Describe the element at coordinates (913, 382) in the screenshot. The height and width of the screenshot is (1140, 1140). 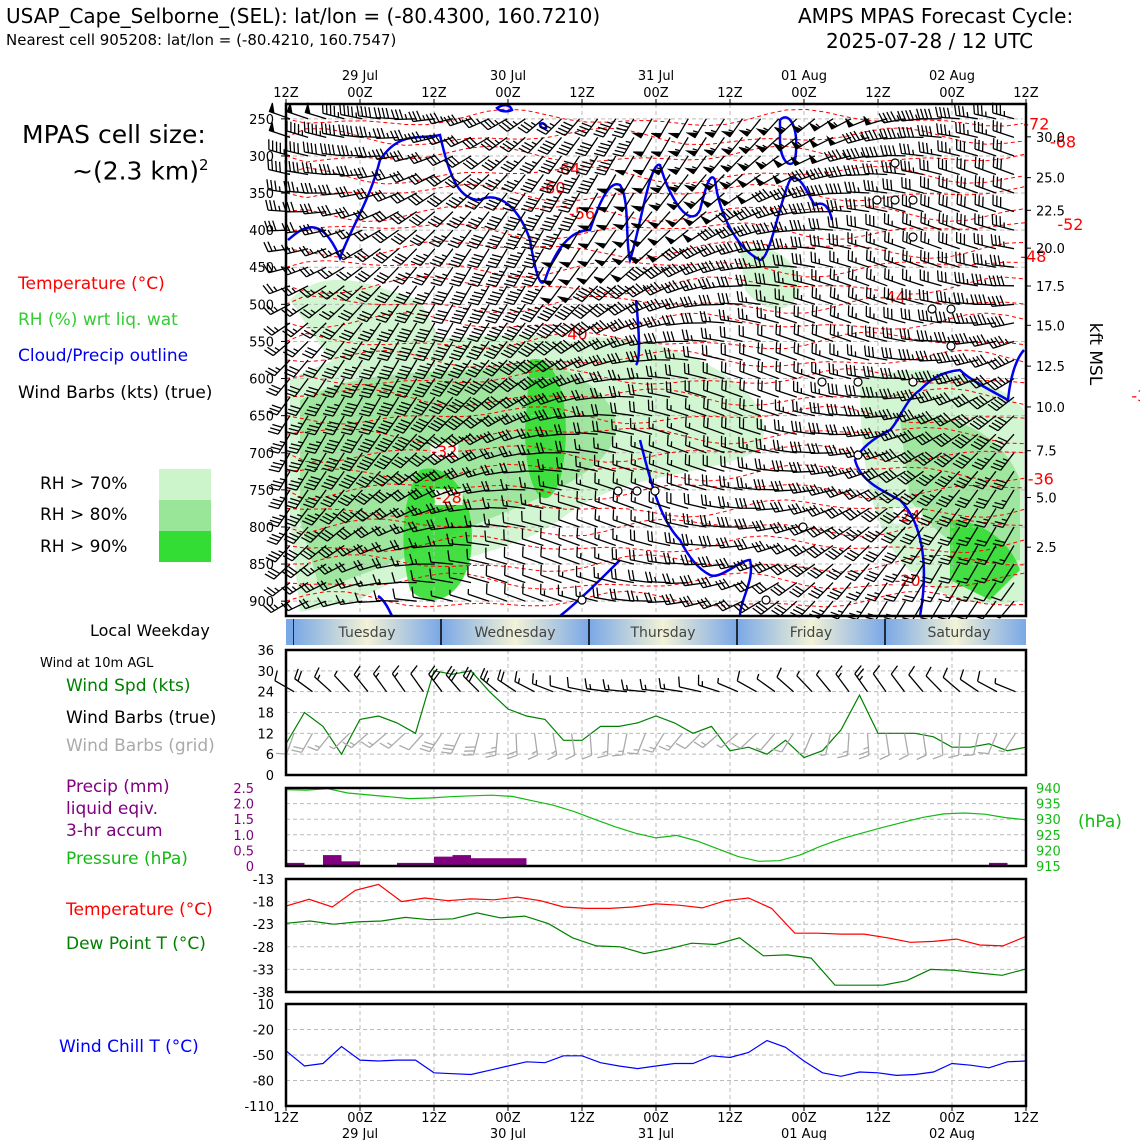
I see `calm-circle` at that location.